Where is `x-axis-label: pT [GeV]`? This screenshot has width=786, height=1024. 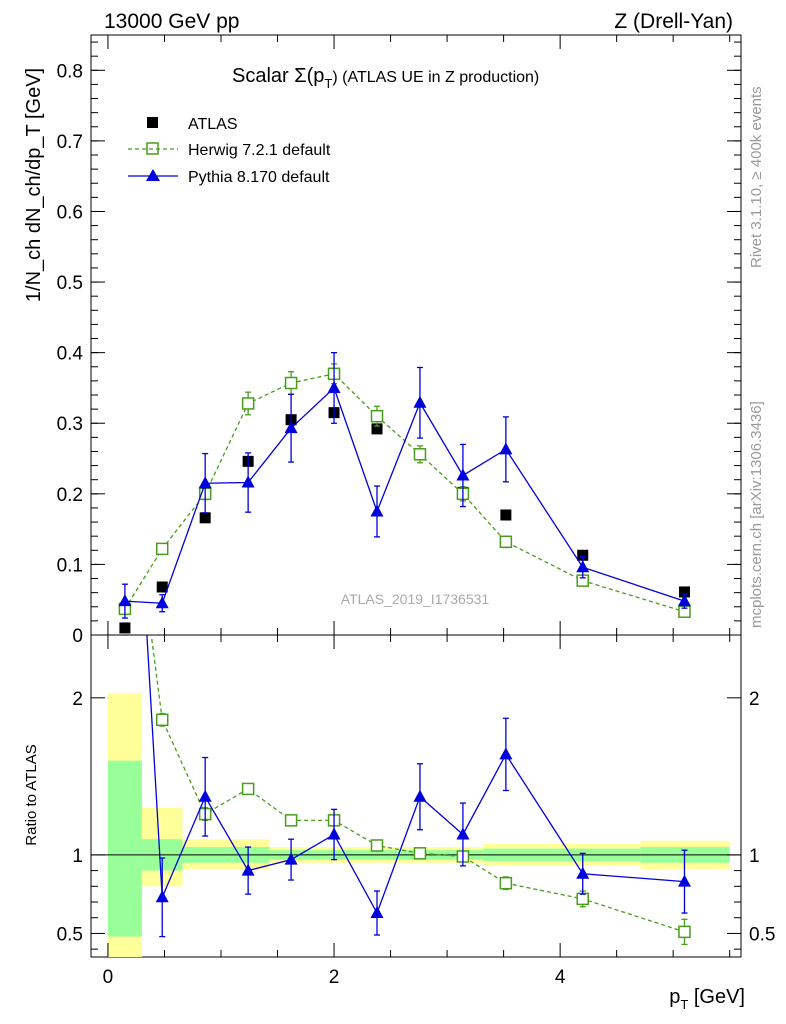 x-axis-label: pT [GeV] is located at coordinates (707, 999).